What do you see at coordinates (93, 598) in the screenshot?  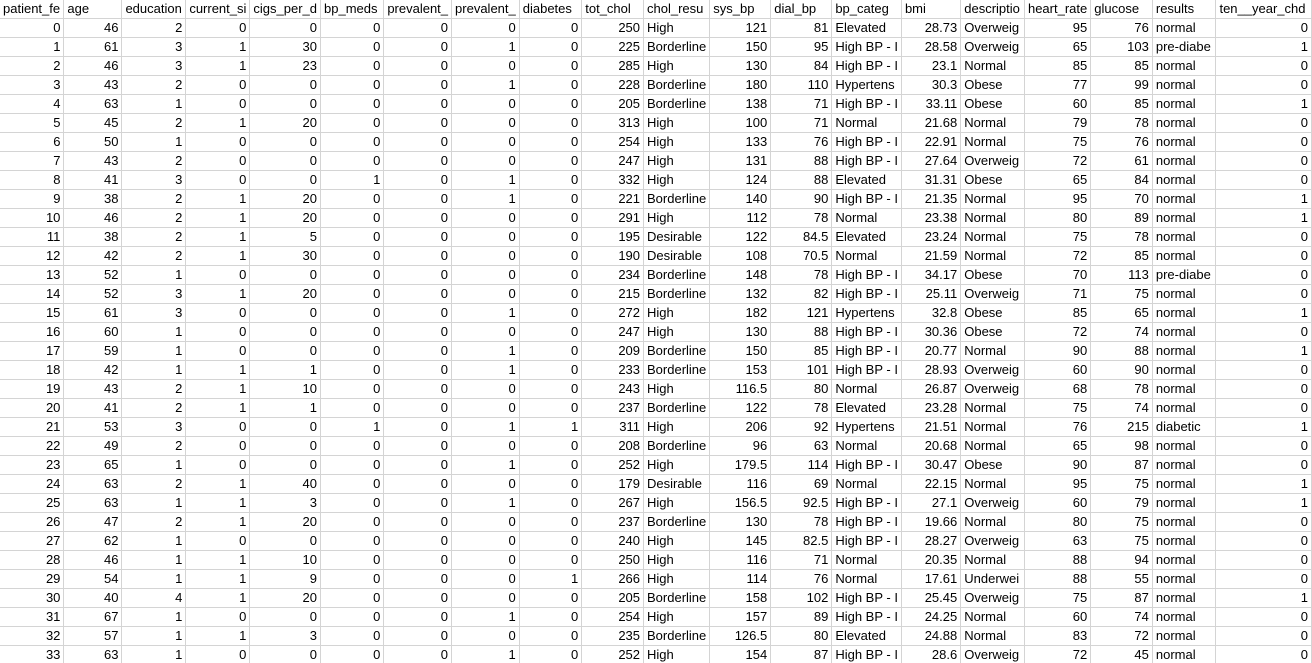 I see `table-cell: 40` at bounding box center [93, 598].